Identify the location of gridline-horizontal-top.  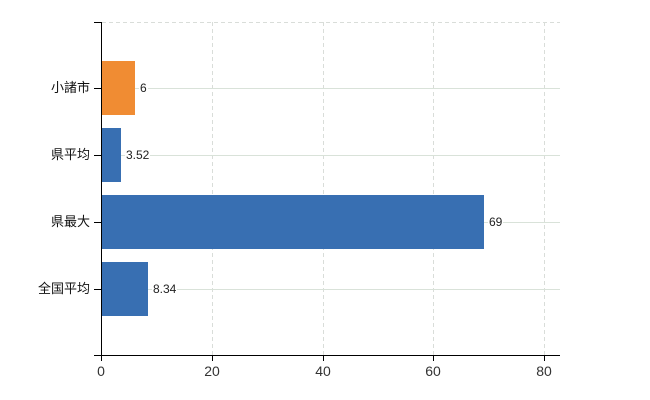
(331, 22).